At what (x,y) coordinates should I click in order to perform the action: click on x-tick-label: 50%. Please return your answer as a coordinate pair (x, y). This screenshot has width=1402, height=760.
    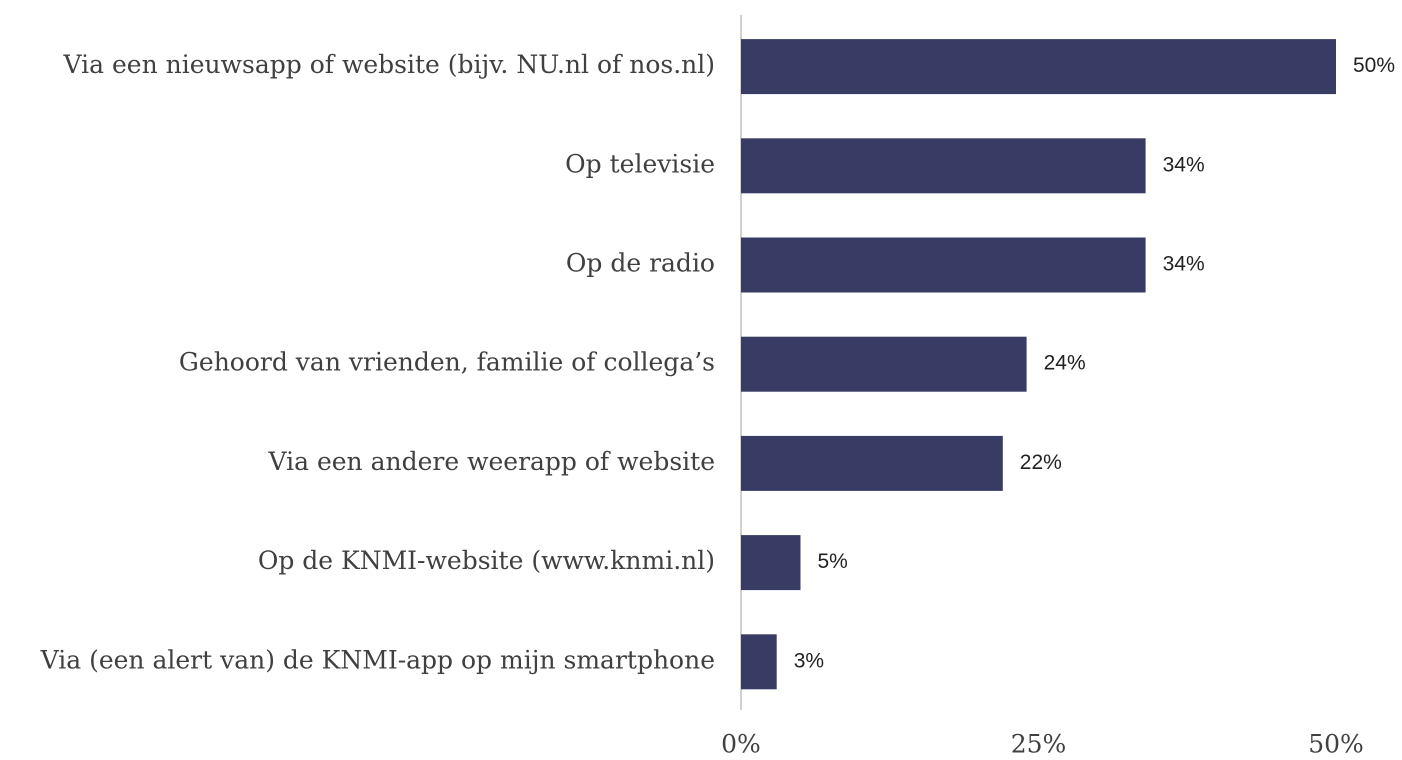
    Looking at the image, I should click on (1336, 744).